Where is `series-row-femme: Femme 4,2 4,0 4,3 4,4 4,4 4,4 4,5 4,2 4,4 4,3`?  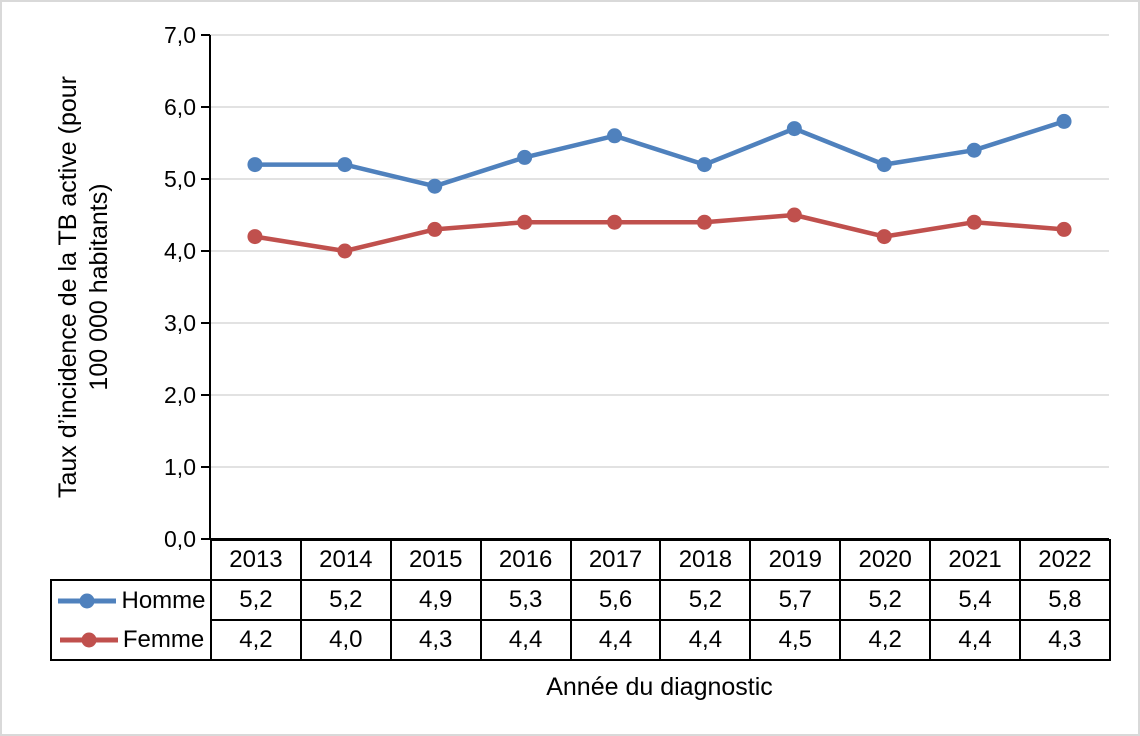
series-row-femme: Femme 4,2 4,0 4,3 4,4 4,4 4,4 4,5 4,2 4,4 4,3 is located at coordinates (580, 640).